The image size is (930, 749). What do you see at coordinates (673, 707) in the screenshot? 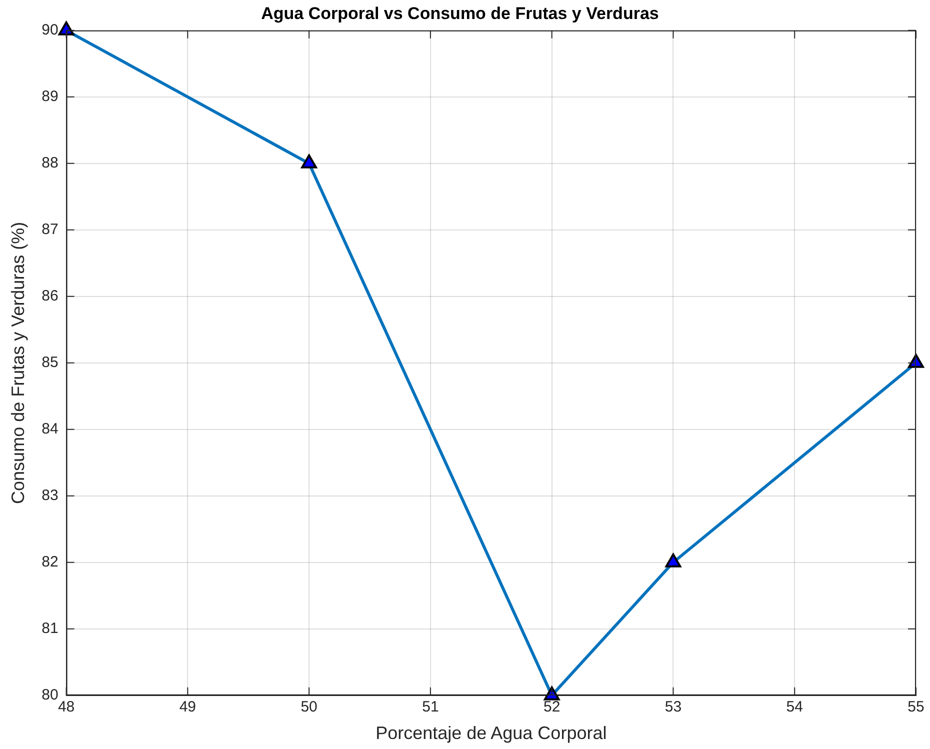
I see `x-tick-label: 53` at bounding box center [673, 707].